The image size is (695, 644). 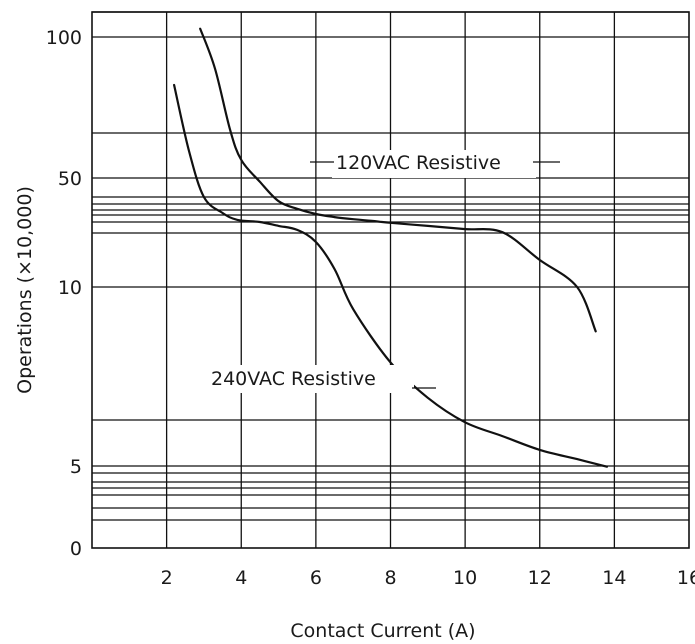 I want to click on series-label-120vac: 120VAC Resistive, so click(x=435, y=164).